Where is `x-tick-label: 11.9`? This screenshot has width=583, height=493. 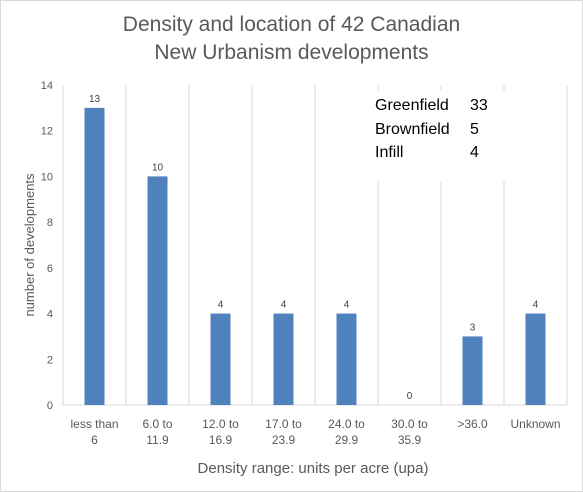 x-tick-label: 11.9 is located at coordinates (157, 440).